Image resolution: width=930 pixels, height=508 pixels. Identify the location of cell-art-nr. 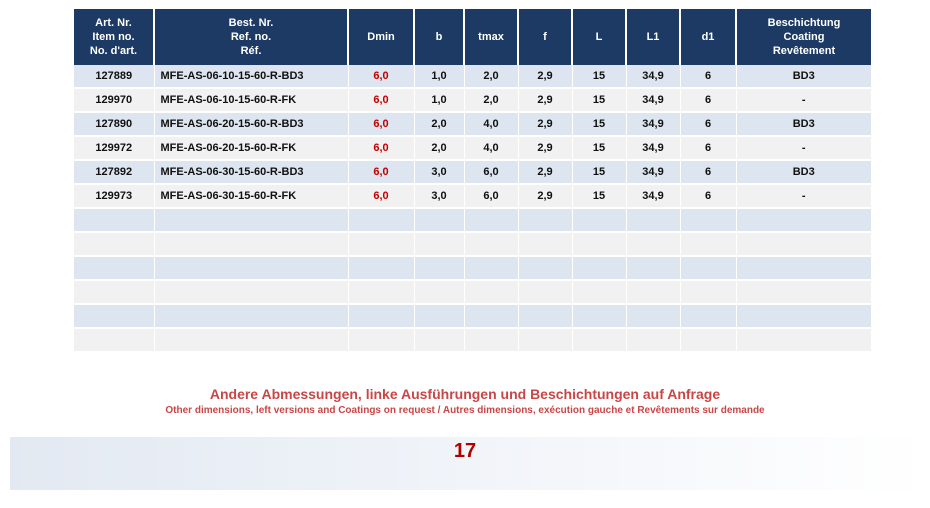
(114, 268).